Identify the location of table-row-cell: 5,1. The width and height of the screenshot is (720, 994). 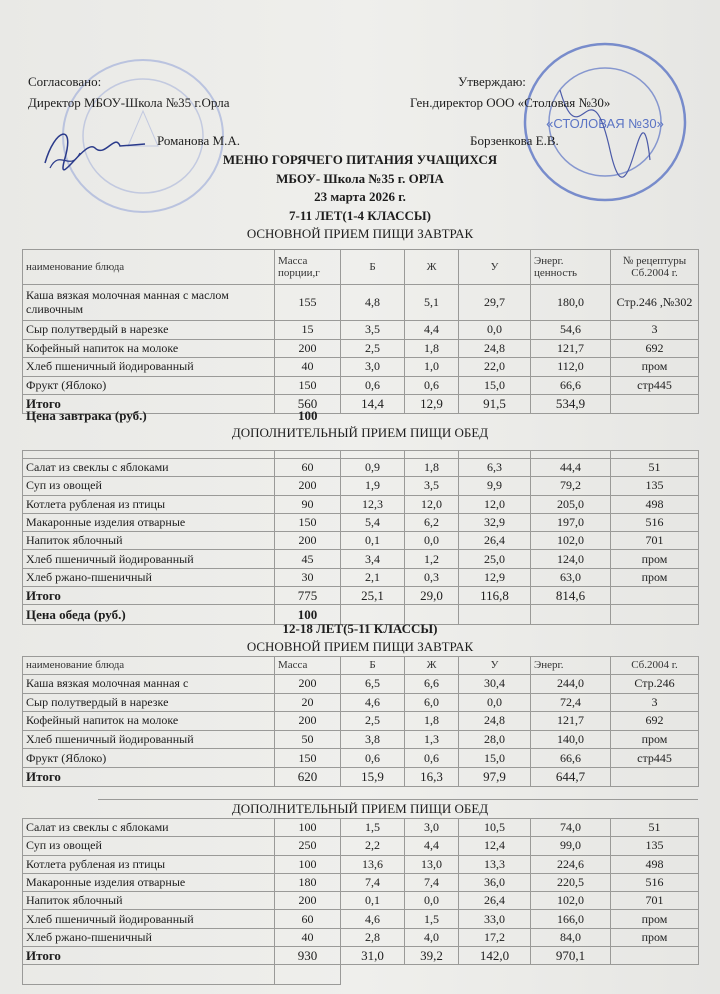
(431, 302).